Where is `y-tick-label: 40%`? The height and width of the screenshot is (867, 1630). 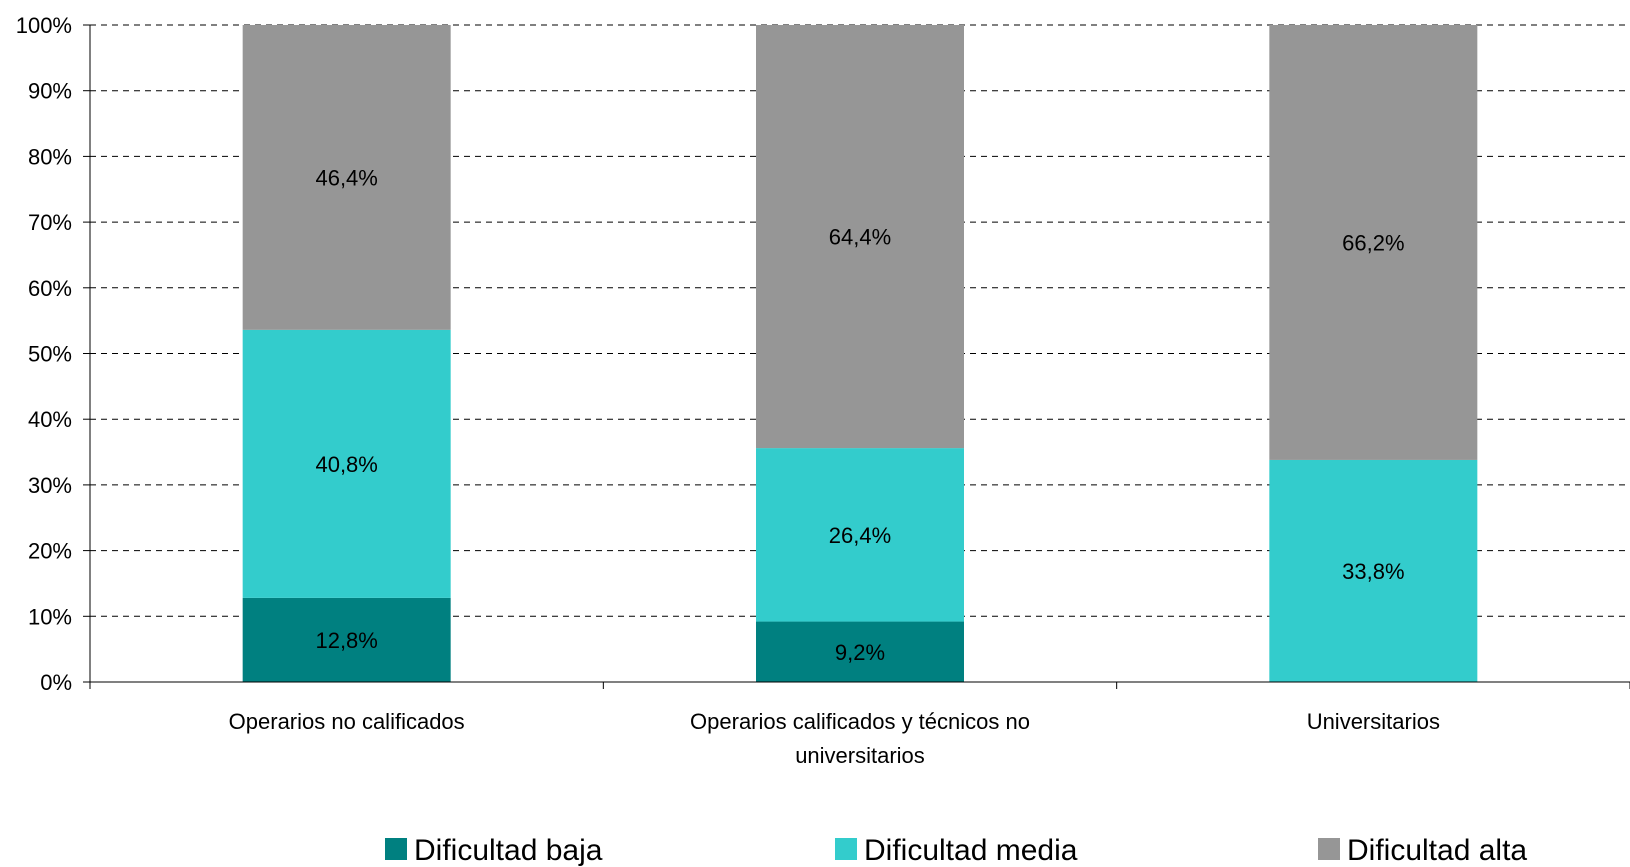 y-tick-label: 40% is located at coordinates (50, 419).